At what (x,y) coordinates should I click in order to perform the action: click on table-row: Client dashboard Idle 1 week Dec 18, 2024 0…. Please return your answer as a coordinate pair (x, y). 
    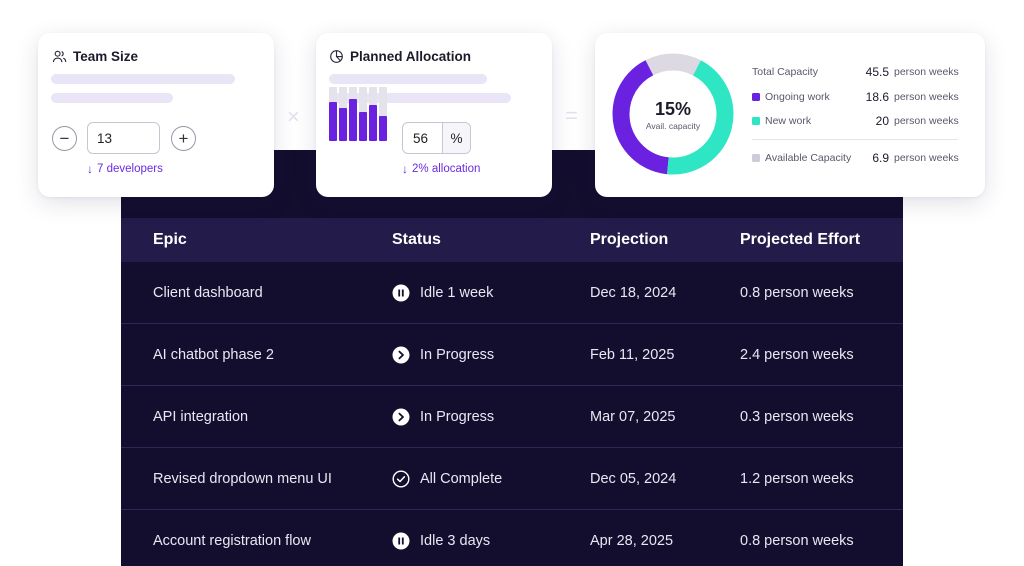
    Looking at the image, I should click on (512, 293).